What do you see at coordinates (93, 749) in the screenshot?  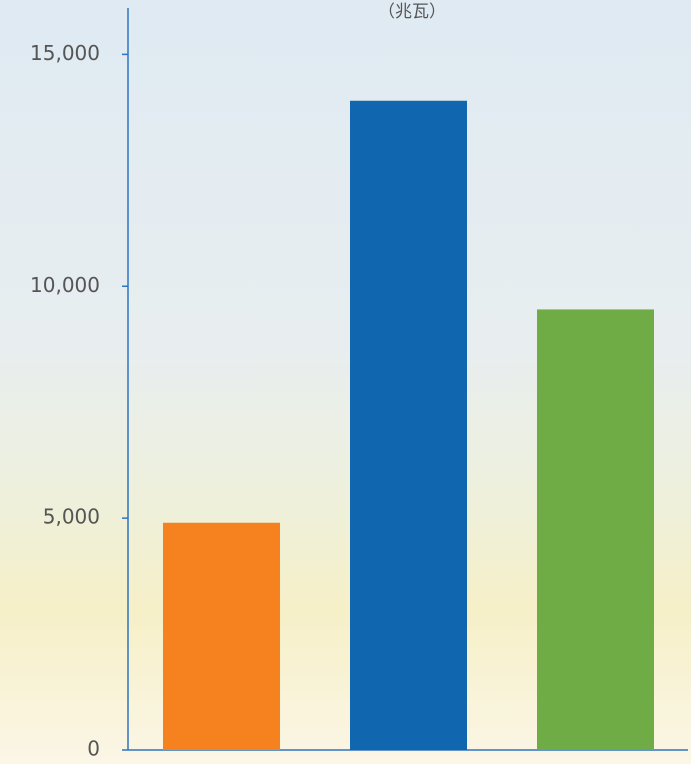 I see `y-tick-label: 0` at bounding box center [93, 749].